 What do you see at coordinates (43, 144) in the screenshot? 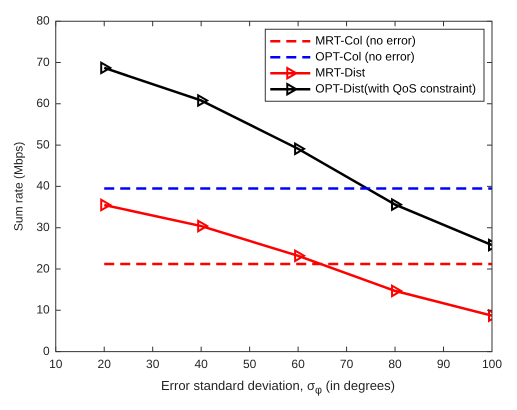
I see `y-tick-label: 50` at bounding box center [43, 144].